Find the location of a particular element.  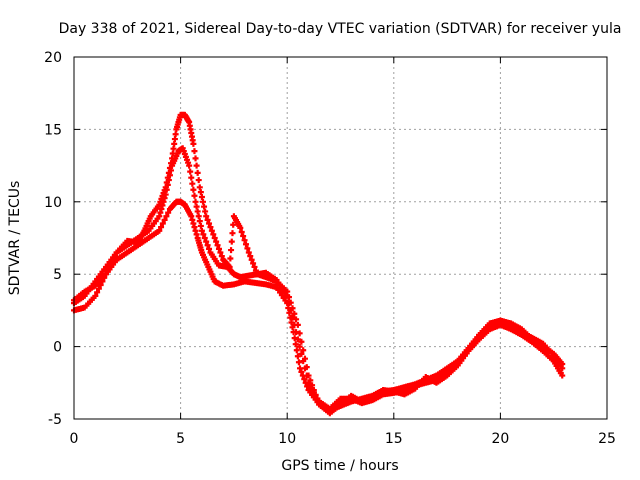

y-tick-label: 5 is located at coordinates (57, 275).